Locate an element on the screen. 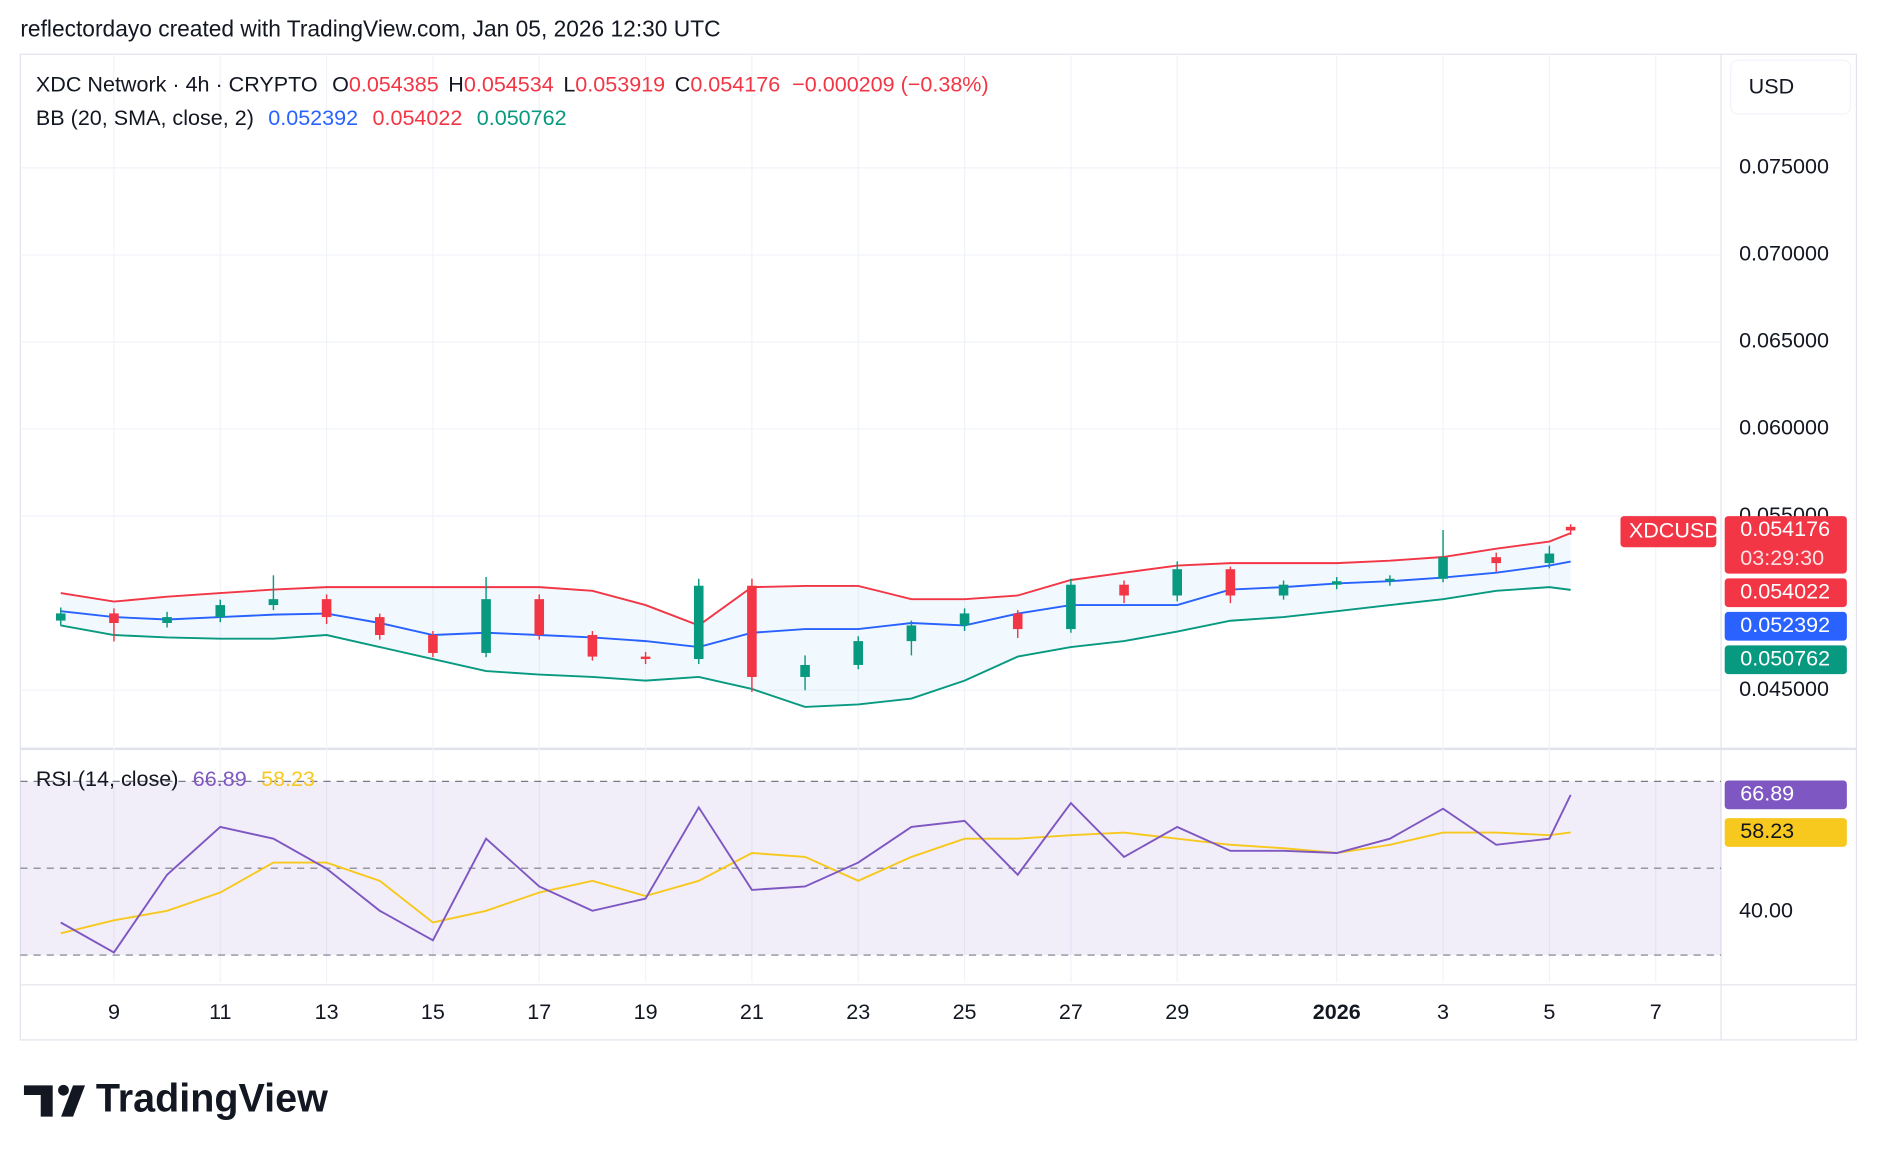 This screenshot has width=1878, height=1160. y-tick-label: 0.065000 is located at coordinates (1784, 340).